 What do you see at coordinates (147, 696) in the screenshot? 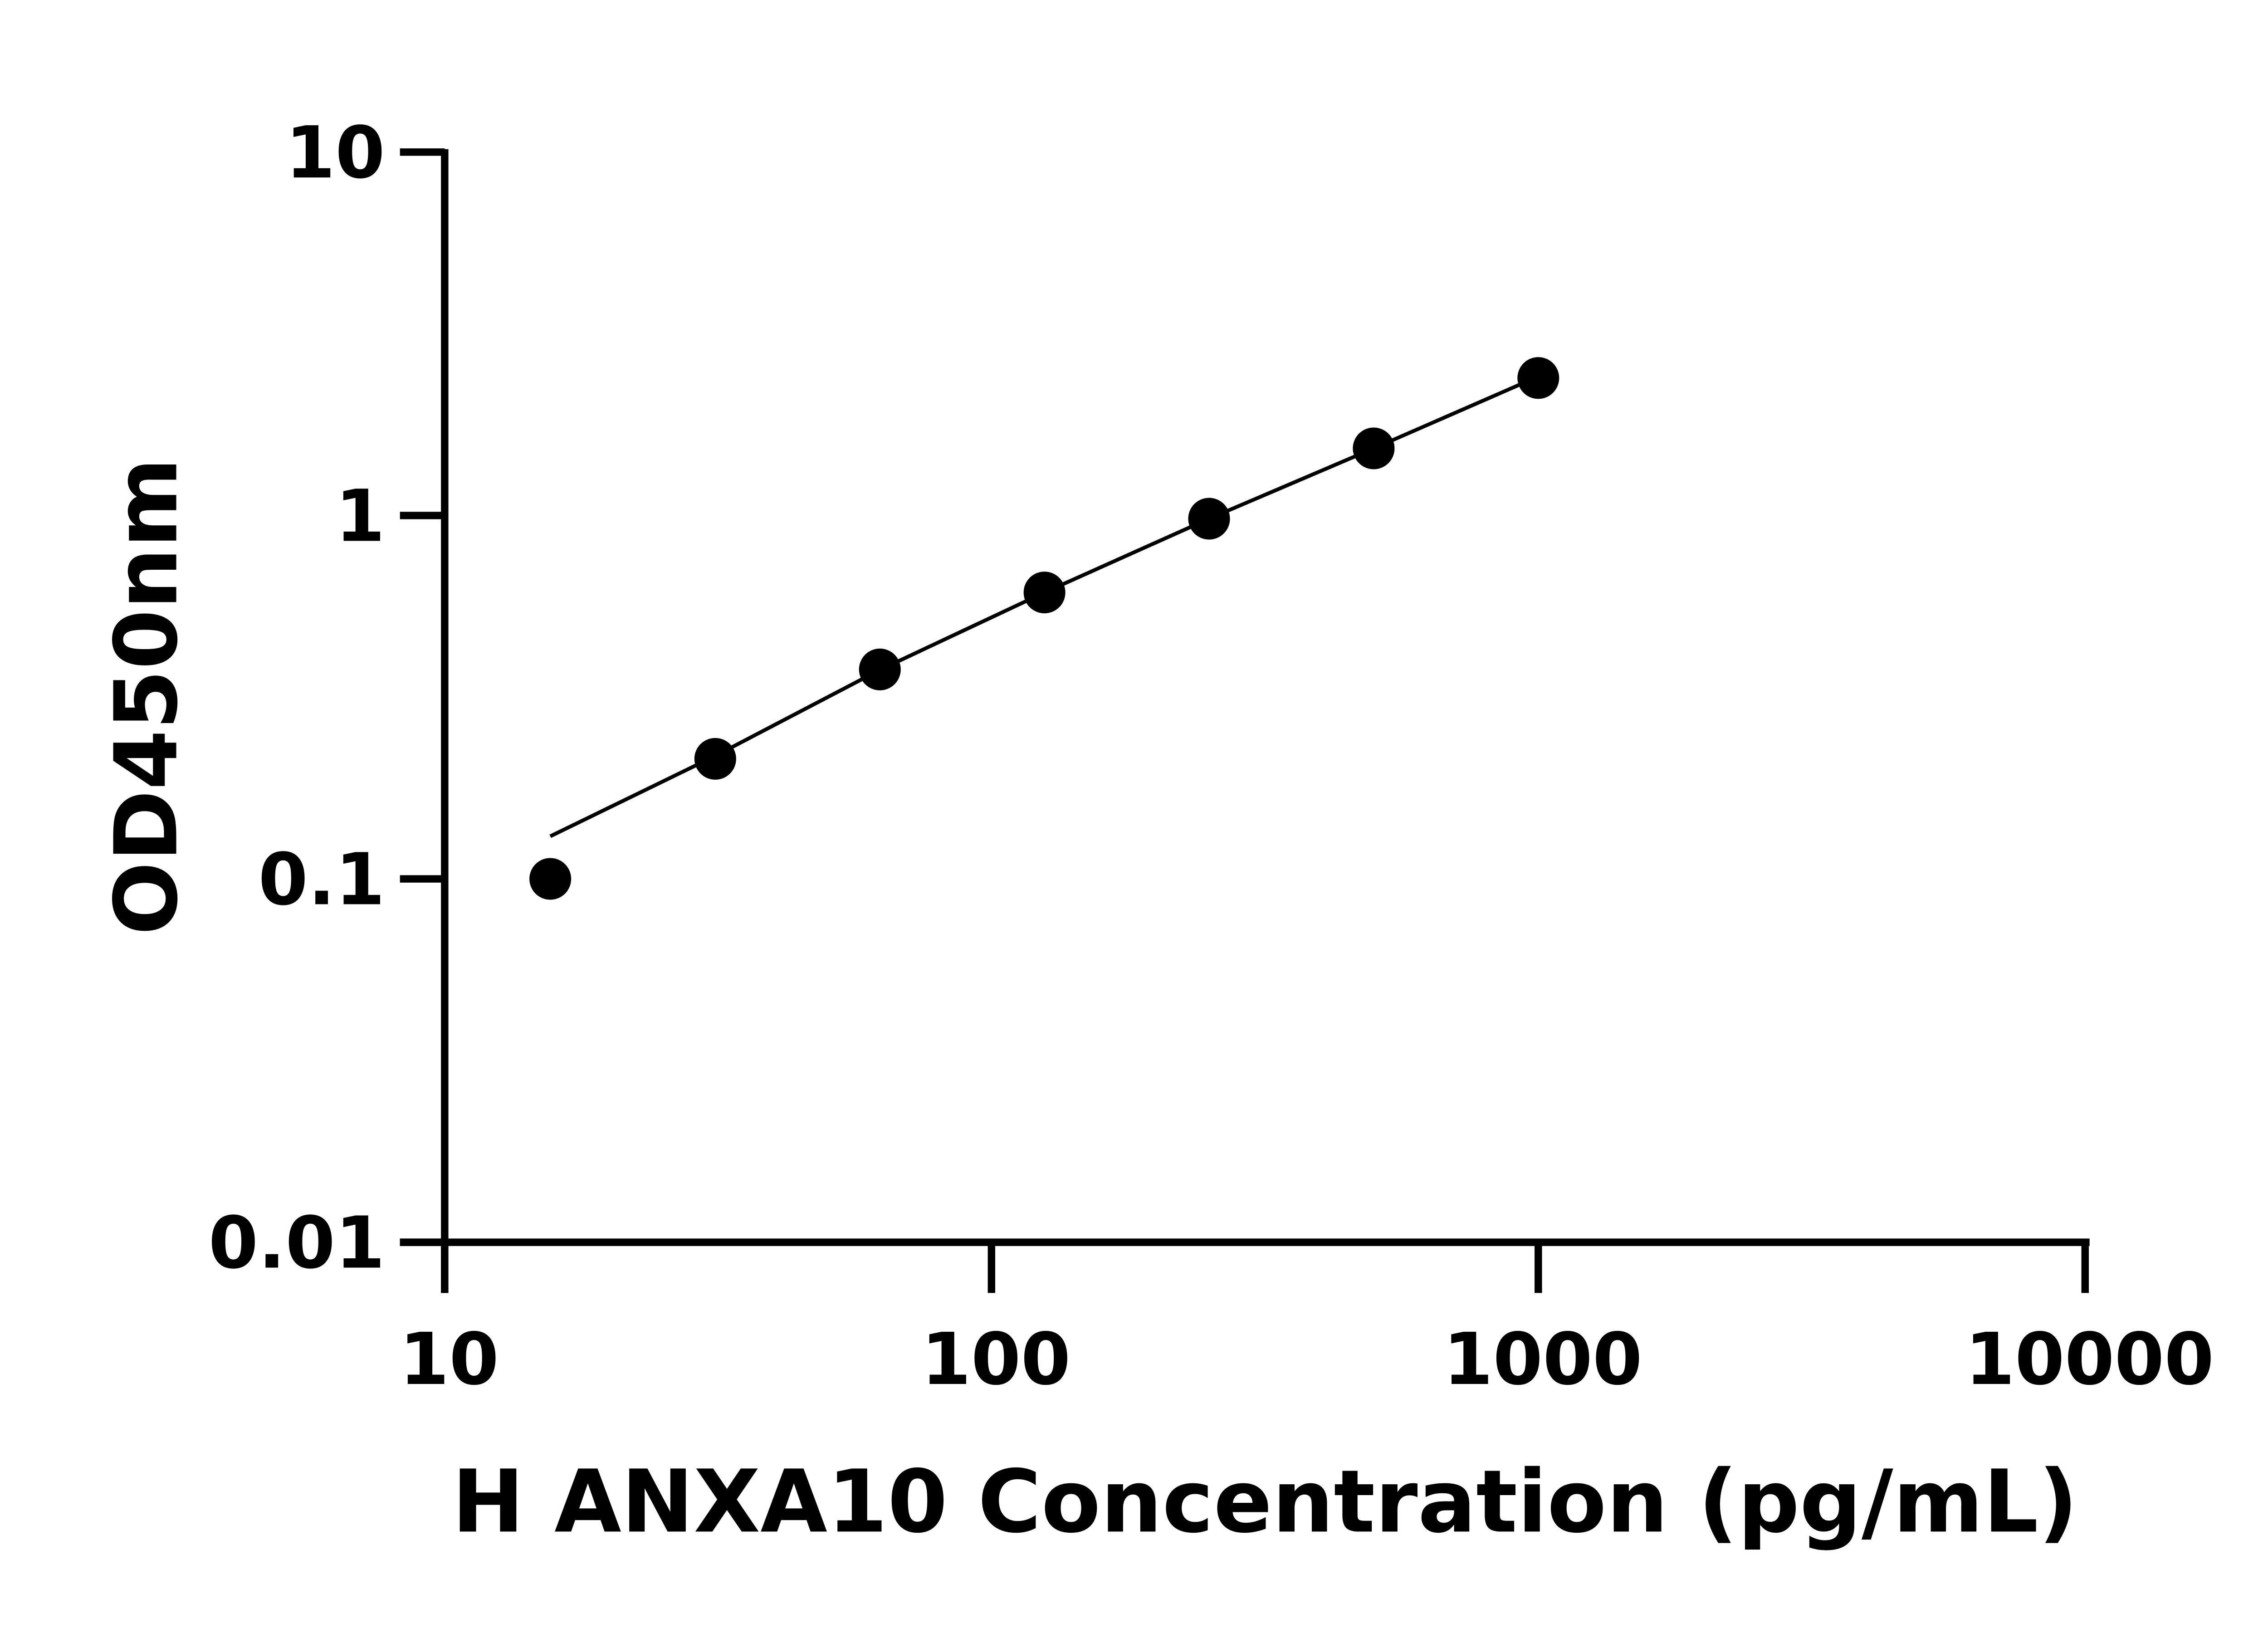
I see `y-axis-label: OD450nm` at bounding box center [147, 696].